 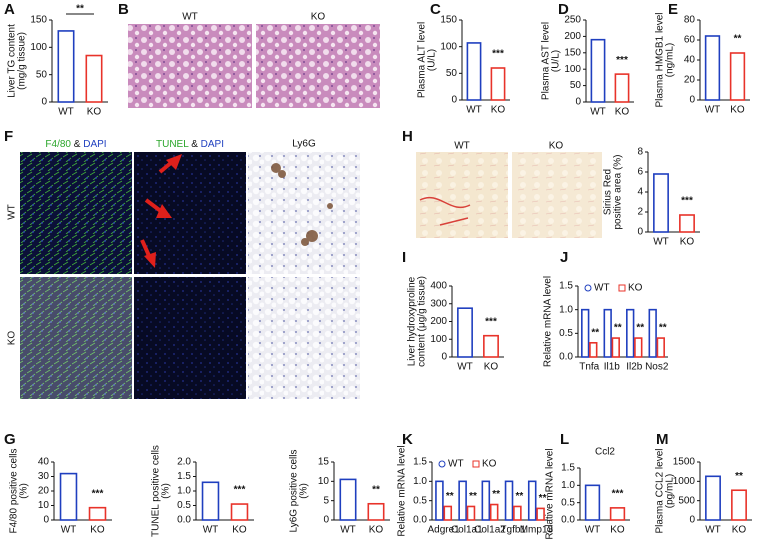 I want to click on y-tick-label: 80, so click(x=690, y=20).